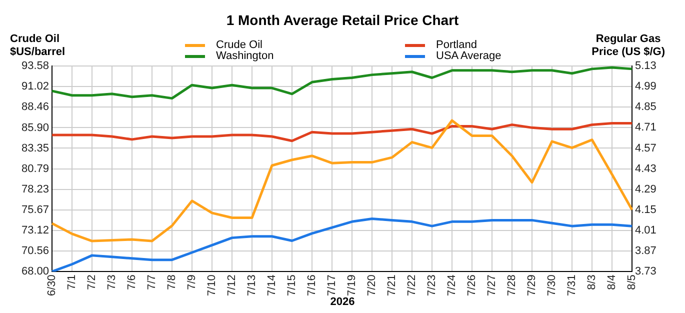 The height and width of the screenshot is (313, 685). Describe the element at coordinates (645, 86) in the screenshot. I see `y2-tick-label: 4.99` at that location.